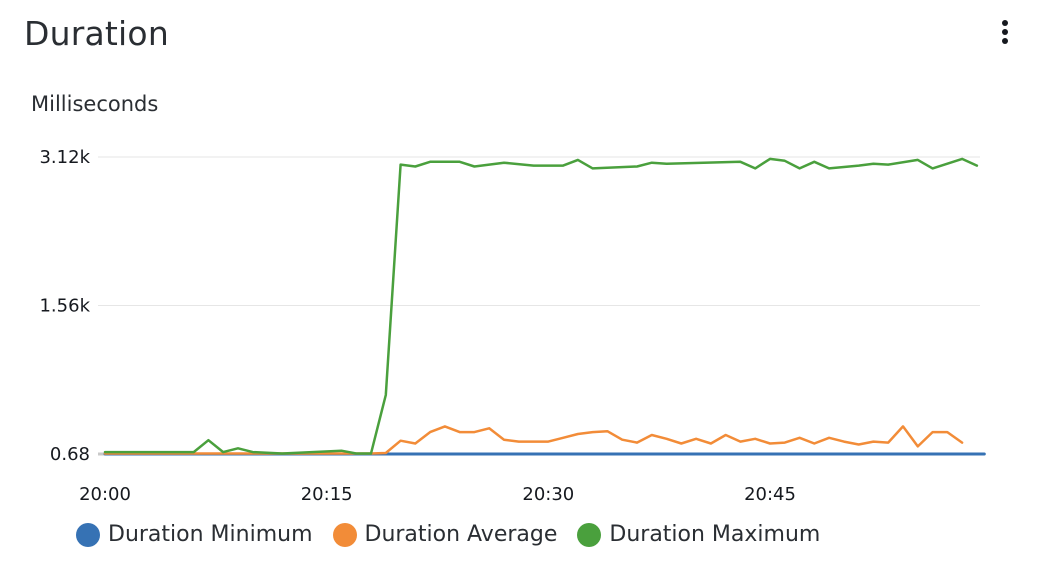 This screenshot has height=578, width=1042. What do you see at coordinates (548, 494) in the screenshot?
I see `x-tick-label: 20:30` at bounding box center [548, 494].